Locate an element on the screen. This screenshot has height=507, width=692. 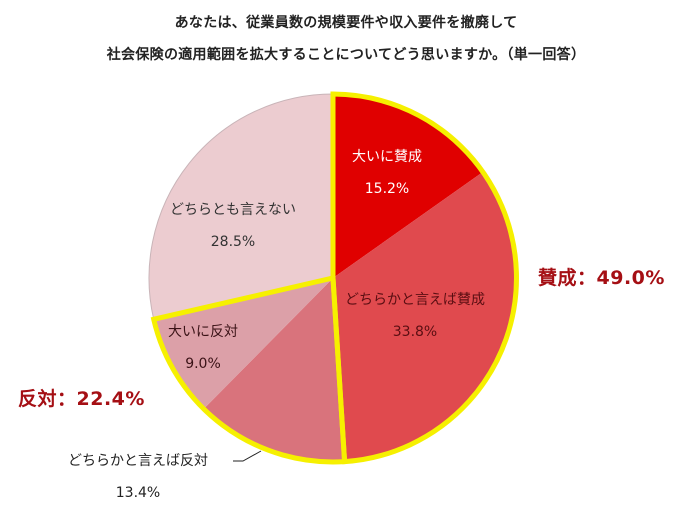
slice-neutral is located at coordinates (241, 206).